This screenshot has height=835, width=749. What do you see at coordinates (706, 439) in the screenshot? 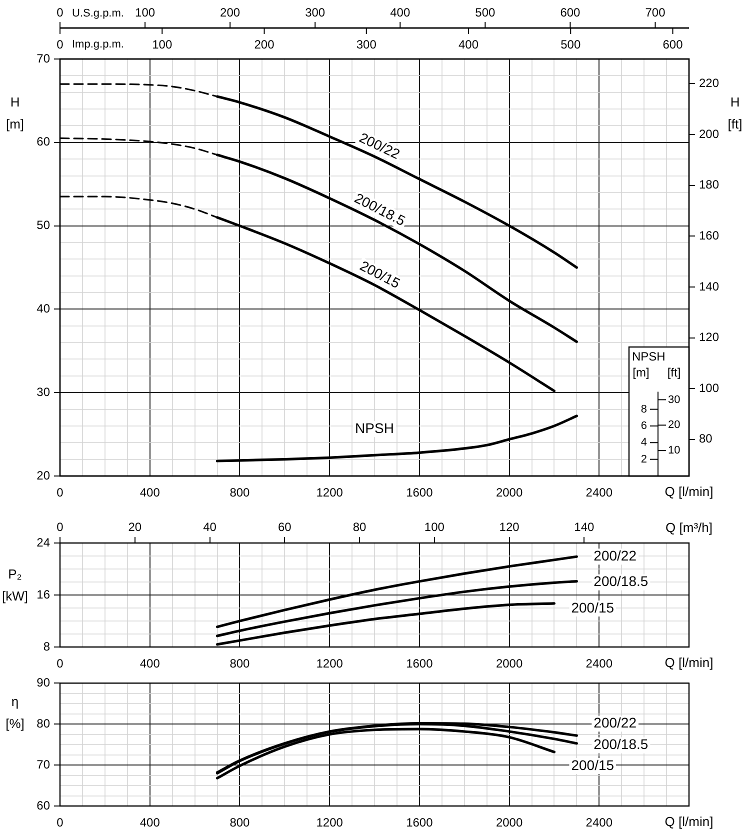
I see `y2-tick-label: 80` at bounding box center [706, 439].